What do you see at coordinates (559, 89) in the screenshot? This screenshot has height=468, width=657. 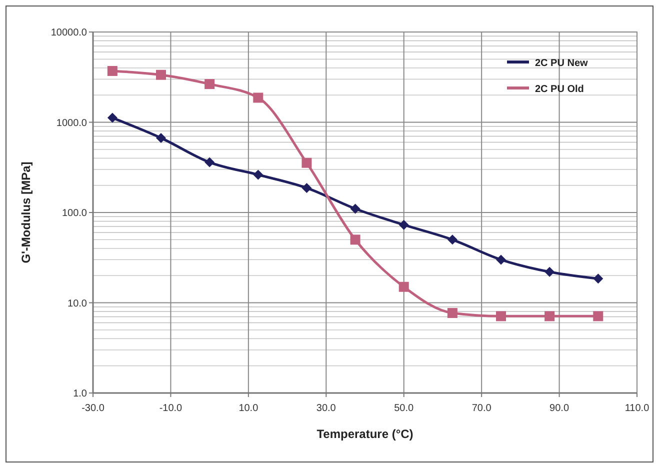 I see `legend-label: 2C PU Old` at bounding box center [559, 89].